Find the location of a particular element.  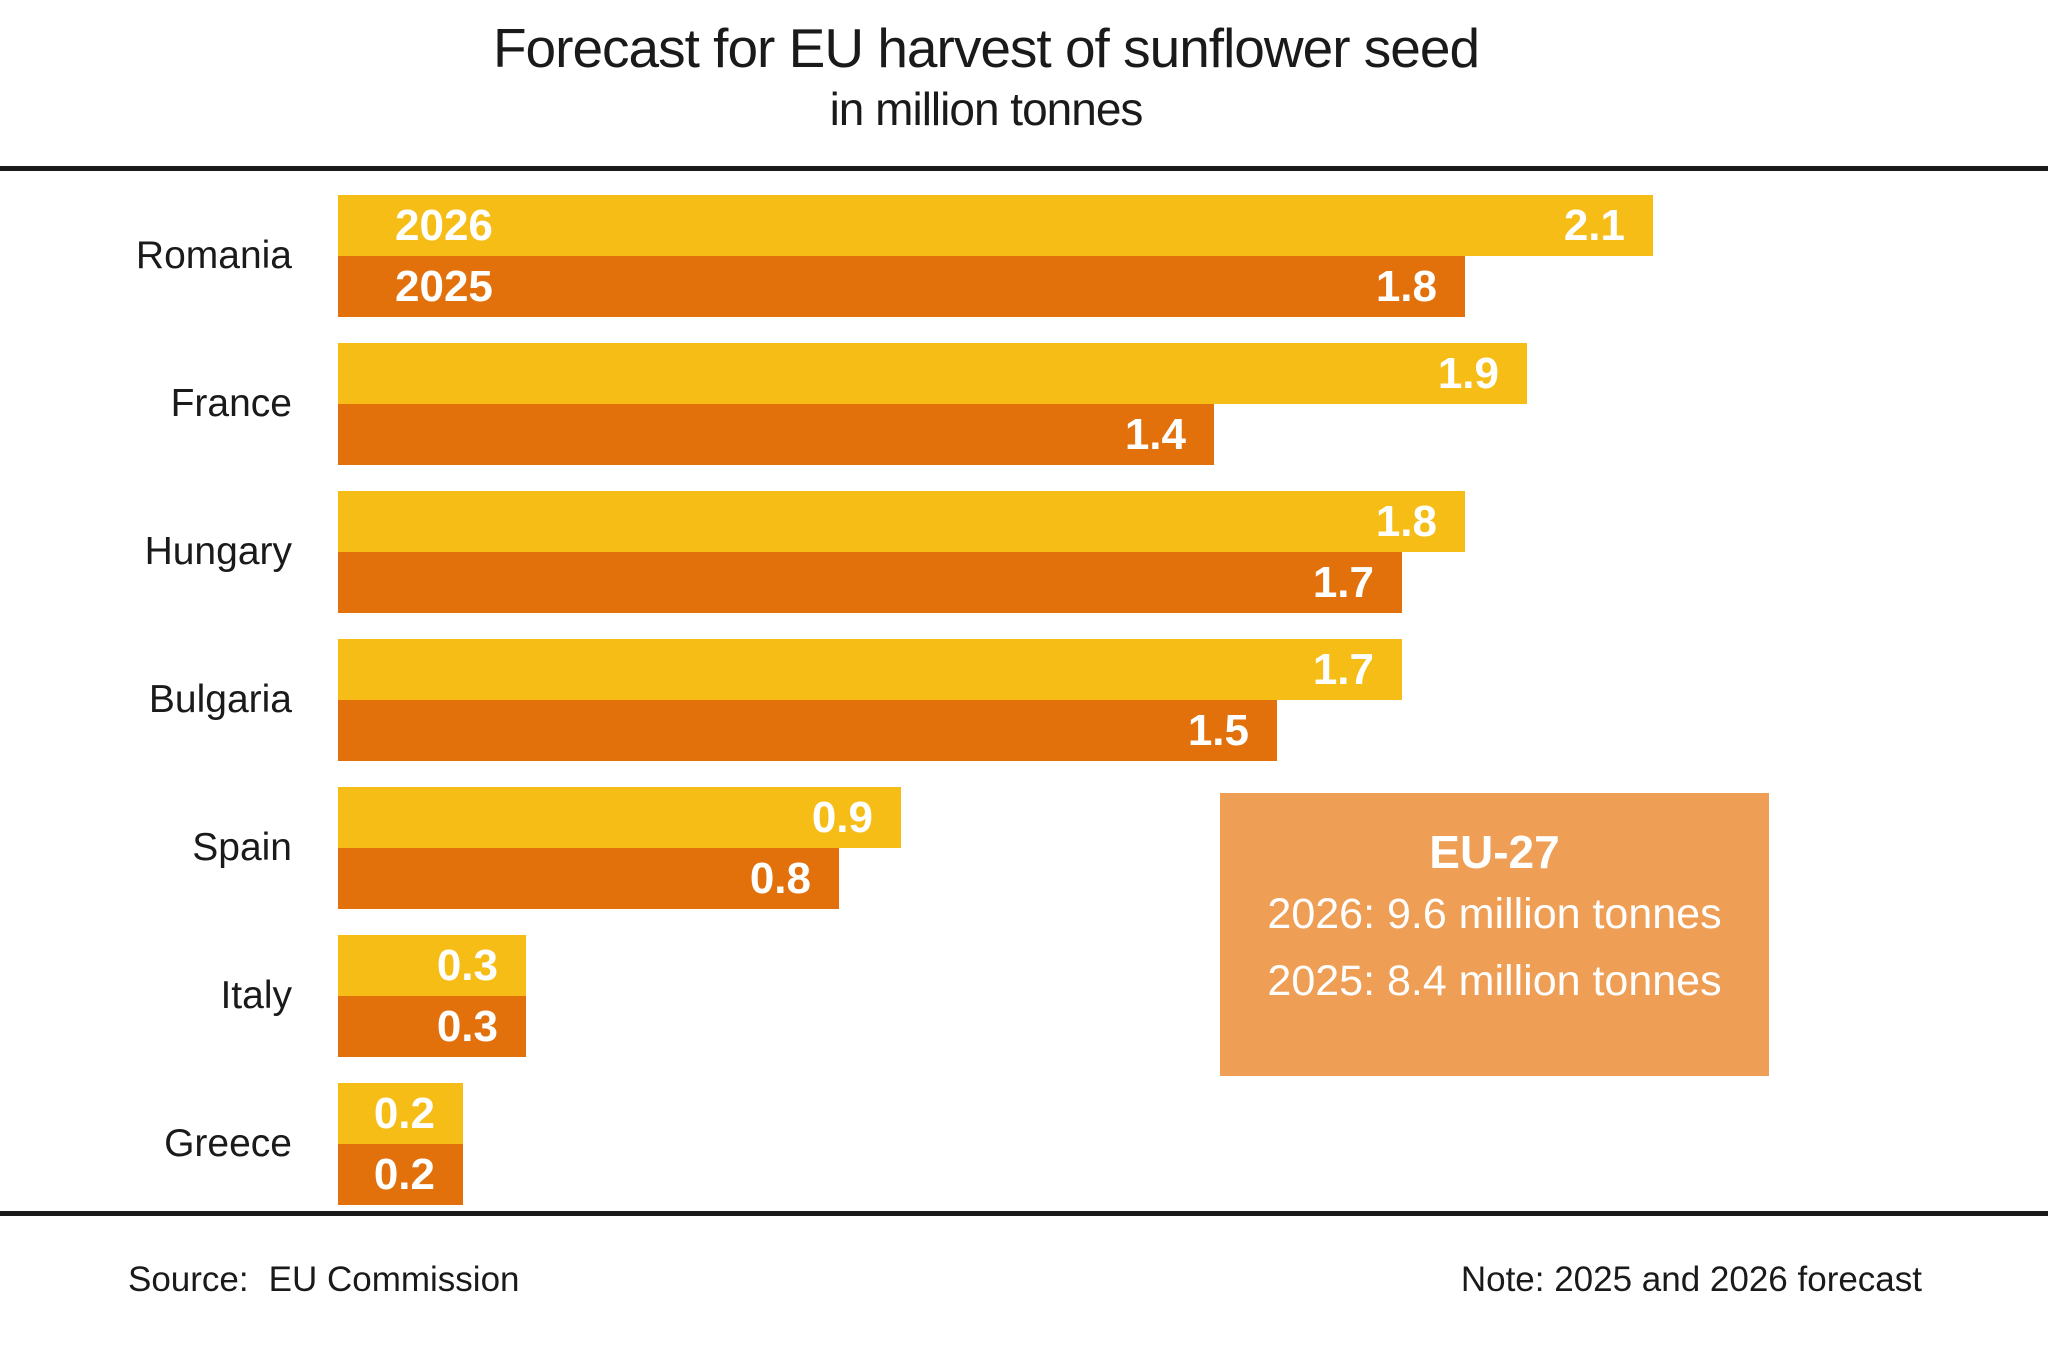

bar-bulgaria-2025: 1.5 is located at coordinates (807, 730).